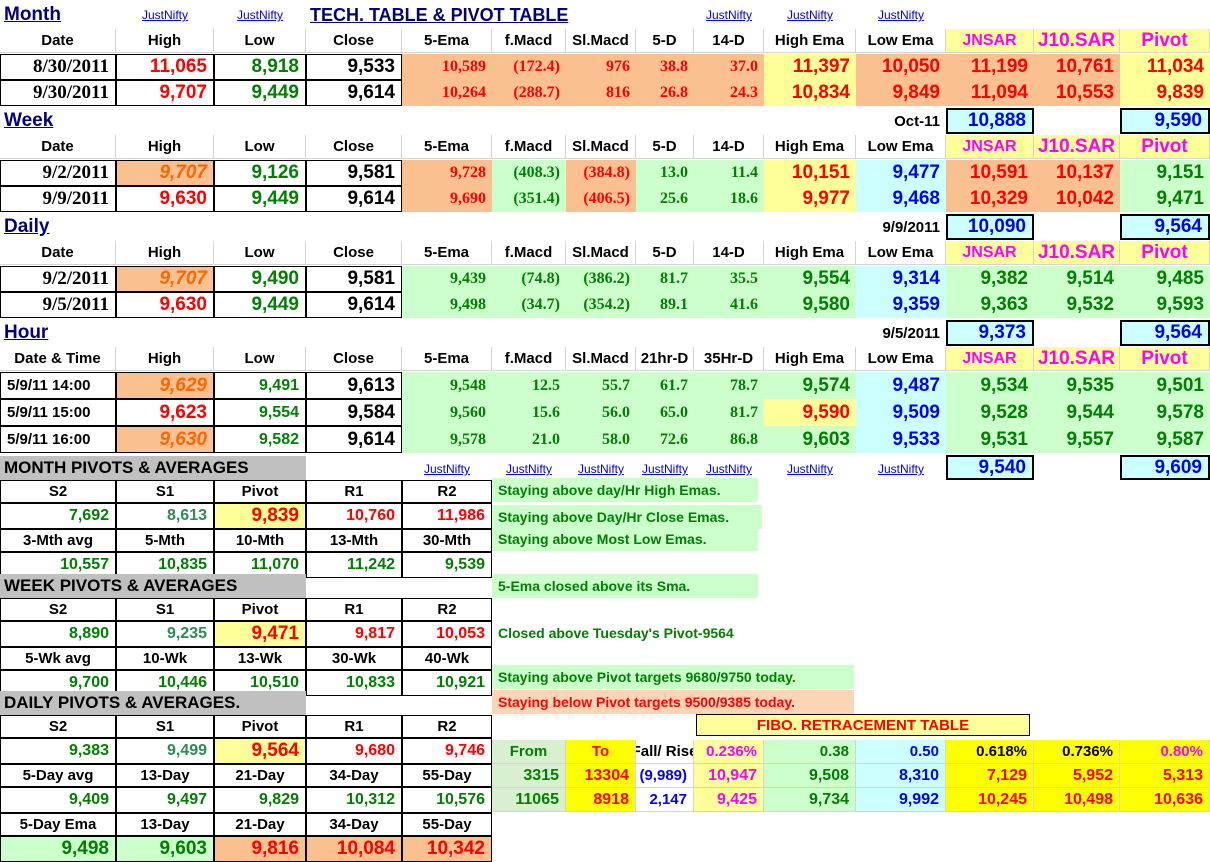  Describe the element at coordinates (1165, 227) in the screenshot. I see `footer-pivot: 9,564` at that location.